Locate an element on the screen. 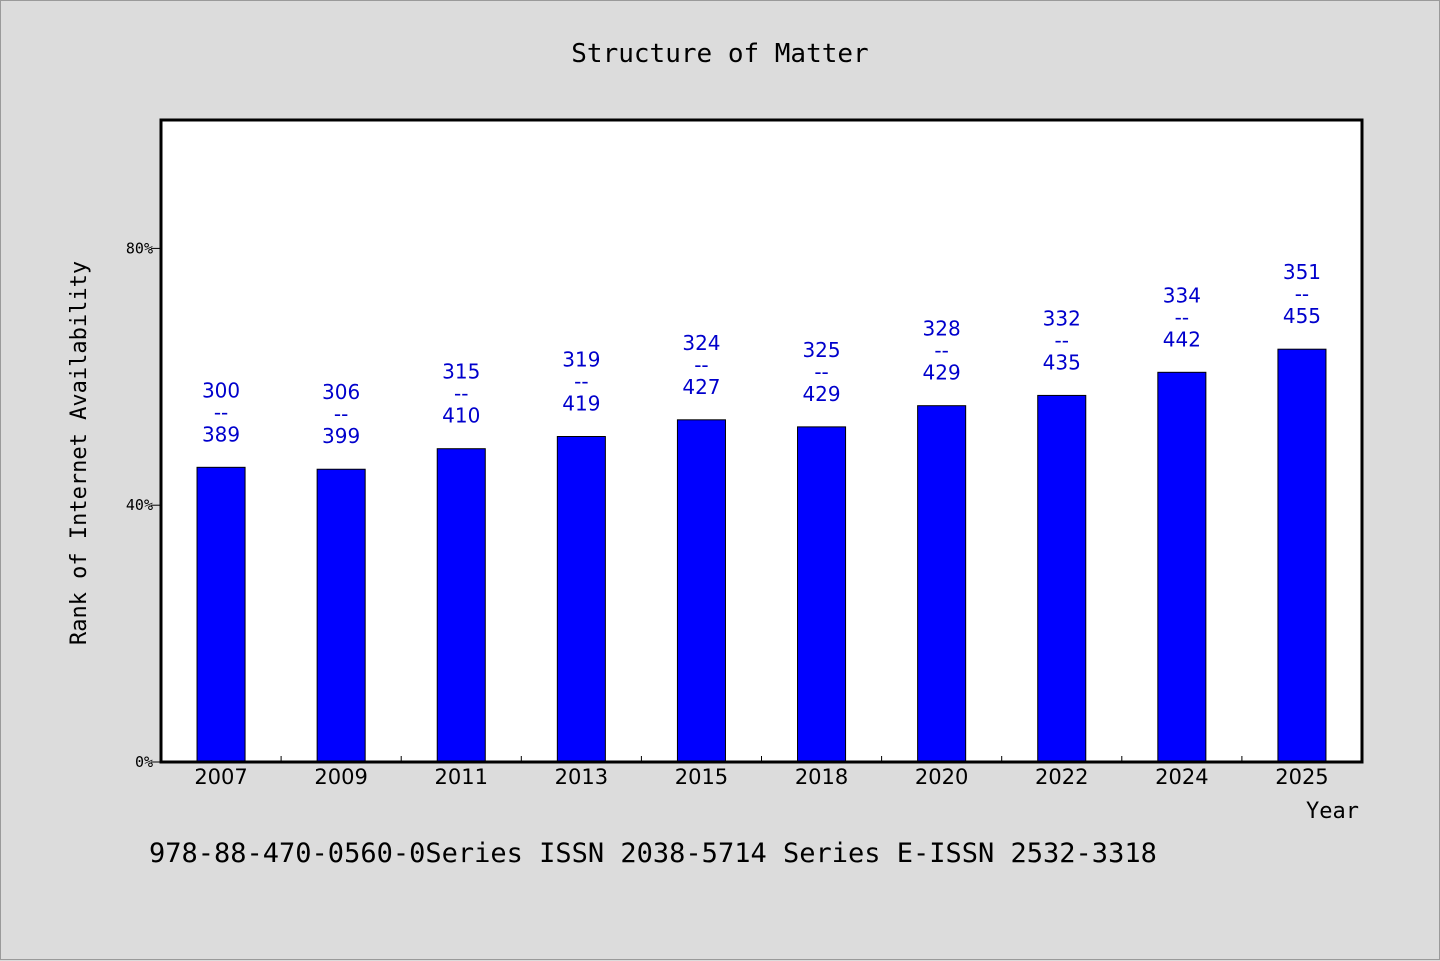  bar-label-2015-line2: -- is located at coordinates (701, 365).